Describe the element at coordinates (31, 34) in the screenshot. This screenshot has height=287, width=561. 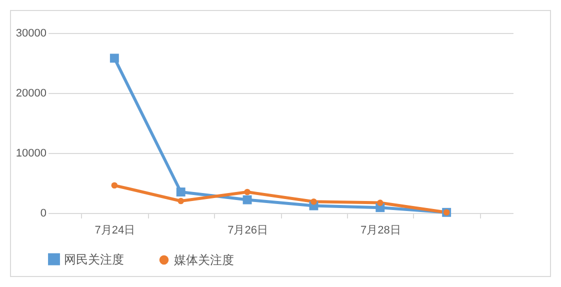
I see `y-tick-label: 30000` at that location.